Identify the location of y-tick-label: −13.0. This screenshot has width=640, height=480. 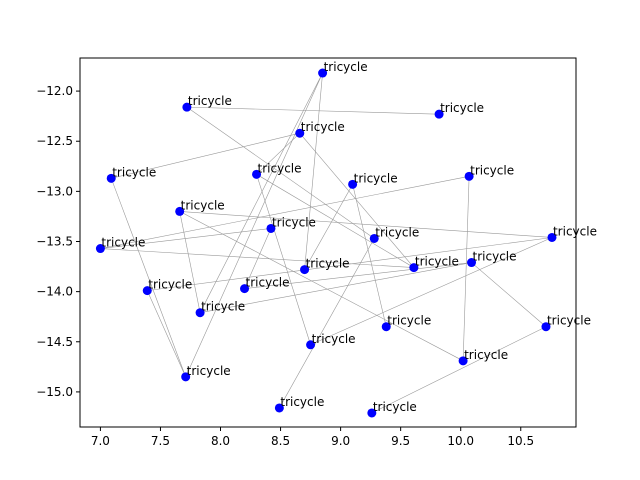
(54, 191).